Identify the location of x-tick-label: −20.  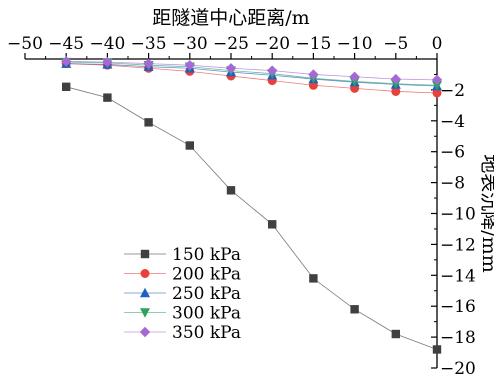
(272, 44).